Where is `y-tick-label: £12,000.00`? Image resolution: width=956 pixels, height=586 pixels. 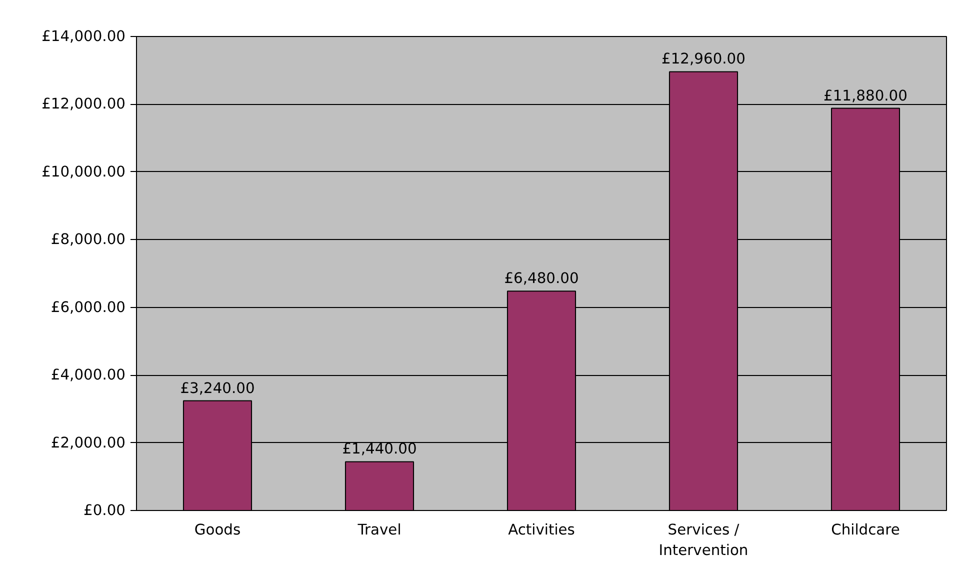
y-tick-label: £12,000.00 is located at coordinates (84, 104).